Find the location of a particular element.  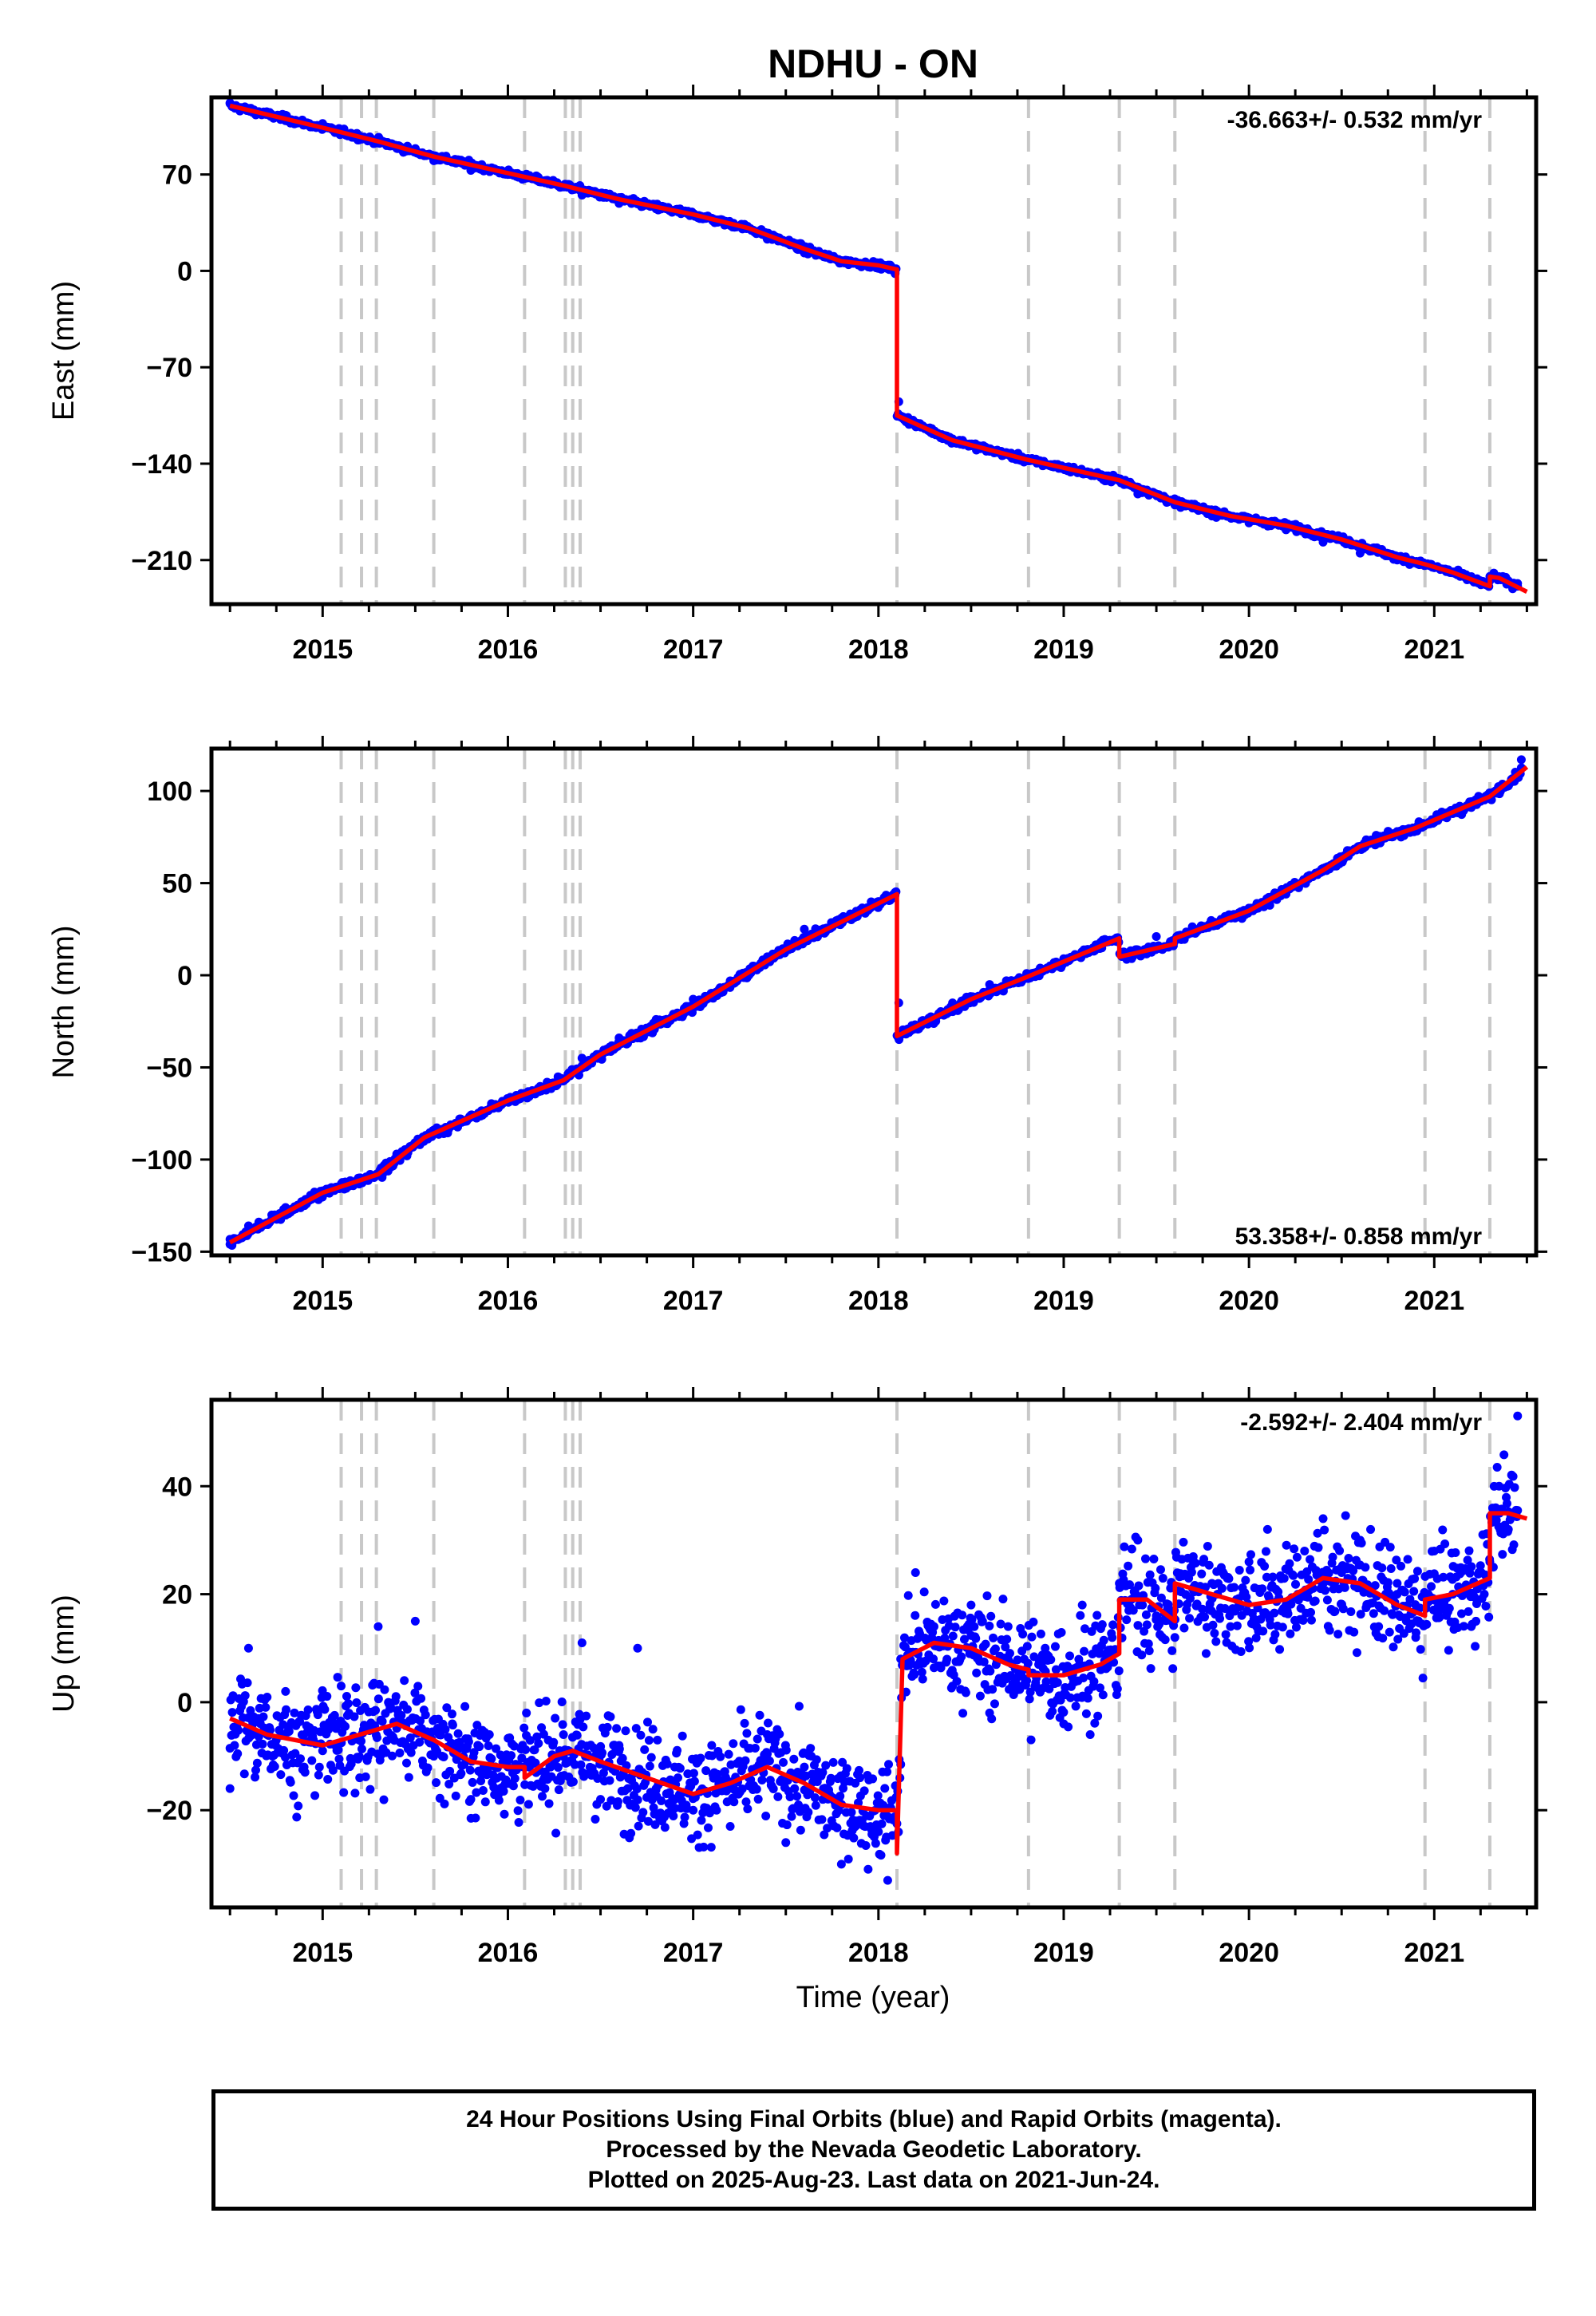

north-x-tick-label: 2020 is located at coordinates (1249, 1301).